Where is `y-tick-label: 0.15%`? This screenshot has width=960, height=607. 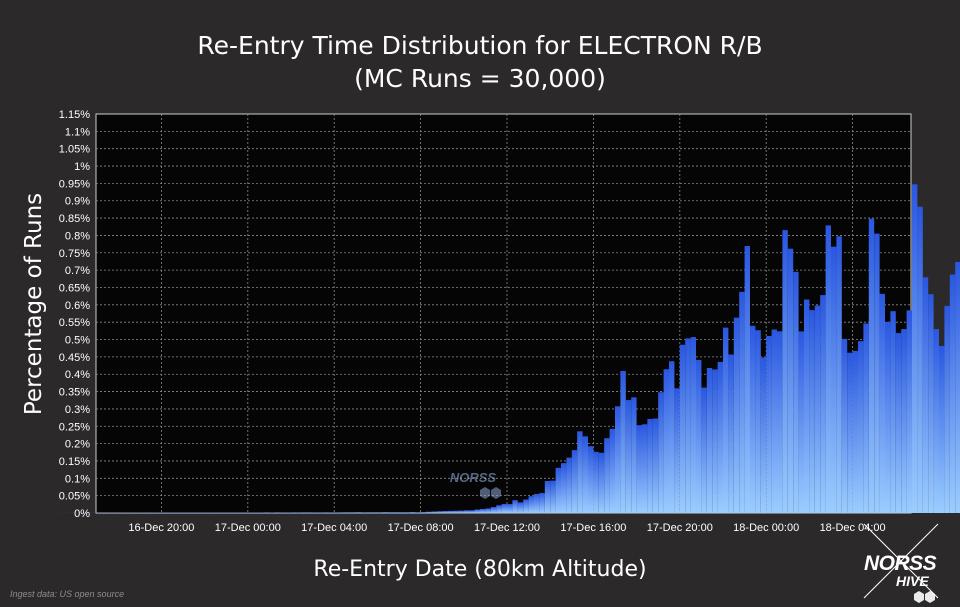 y-tick-label: 0.15% is located at coordinates (74, 462).